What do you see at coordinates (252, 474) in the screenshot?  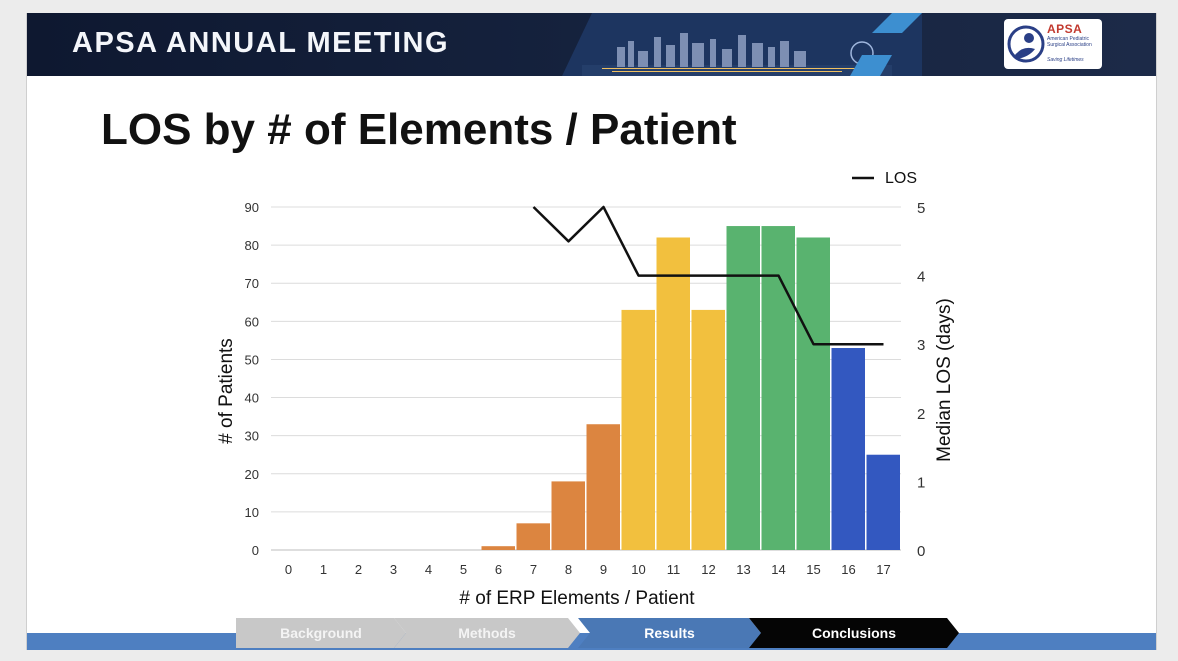 I see `y-tick-label: 20` at bounding box center [252, 474].